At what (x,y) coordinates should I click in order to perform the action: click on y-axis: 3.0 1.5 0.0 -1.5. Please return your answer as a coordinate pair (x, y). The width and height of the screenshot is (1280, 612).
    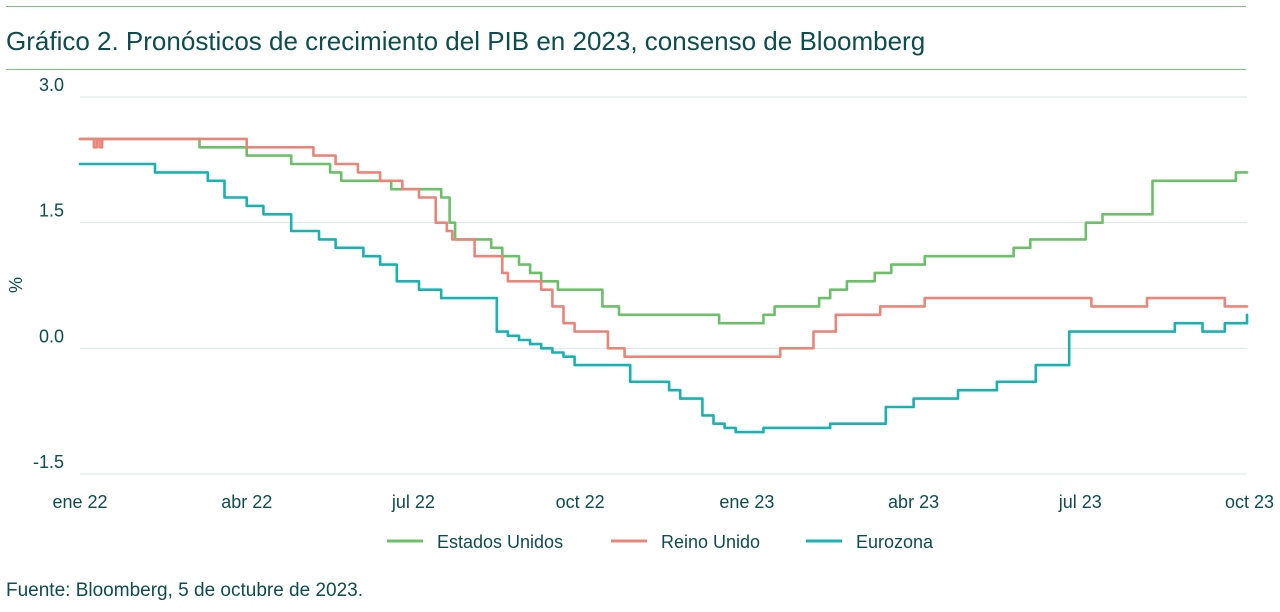
    Looking at the image, I should click on (48, 273).